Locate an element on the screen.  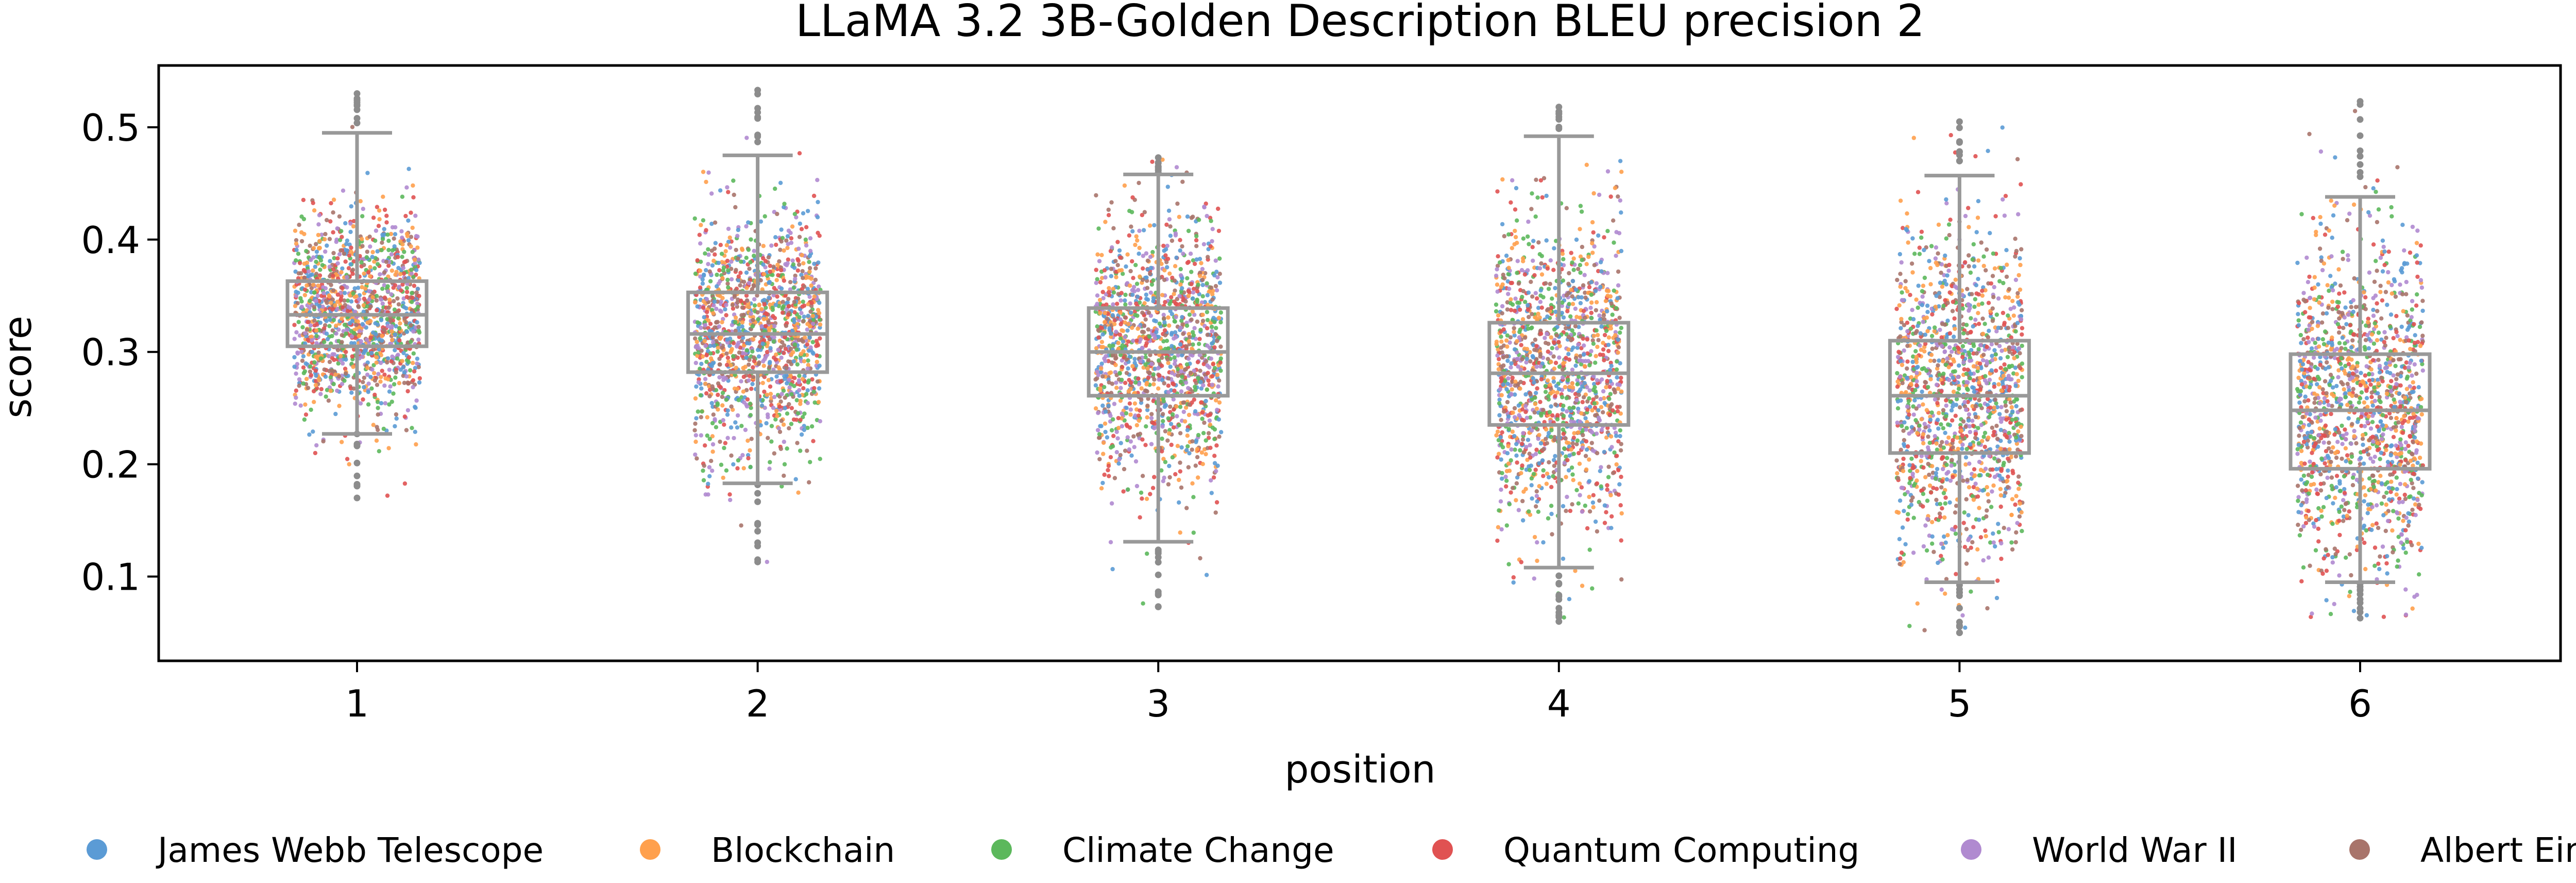
outlier-point is located at coordinates (1158, 606).